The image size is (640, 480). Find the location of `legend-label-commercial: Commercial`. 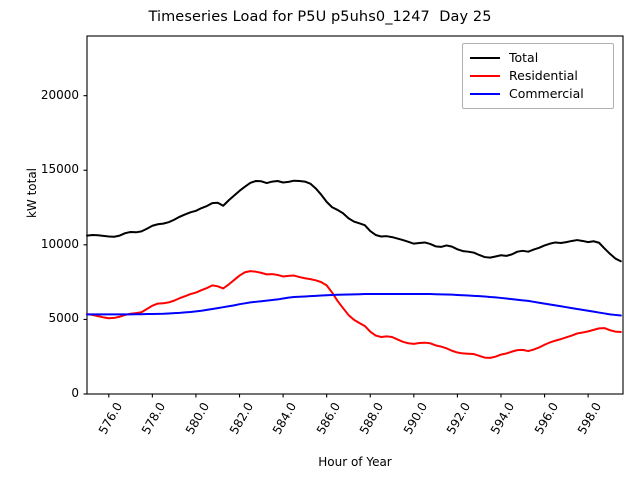

legend-label-commercial: Commercial is located at coordinates (546, 93).